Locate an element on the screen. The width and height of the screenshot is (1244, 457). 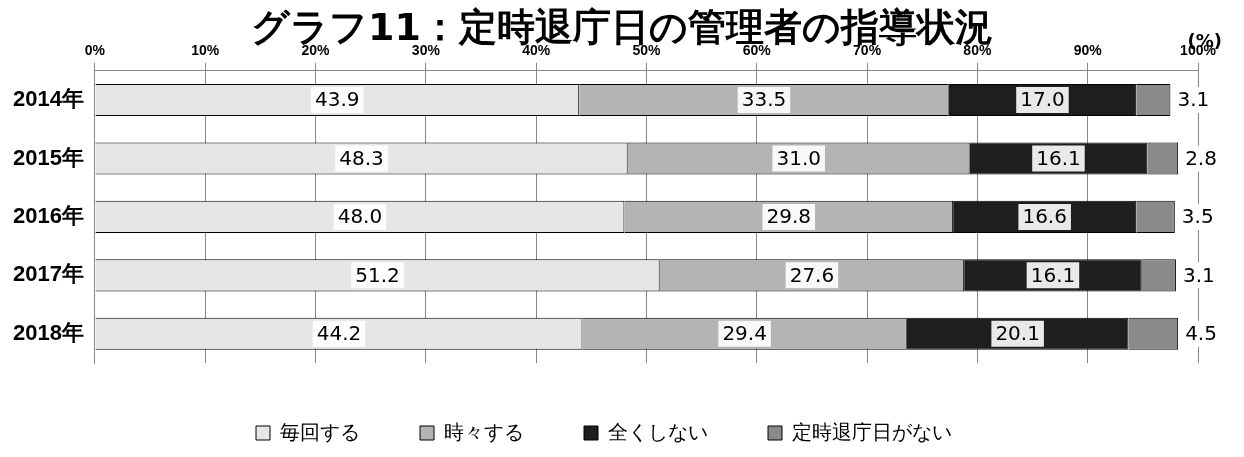
data-label: 33.5 is located at coordinates (764, 99).